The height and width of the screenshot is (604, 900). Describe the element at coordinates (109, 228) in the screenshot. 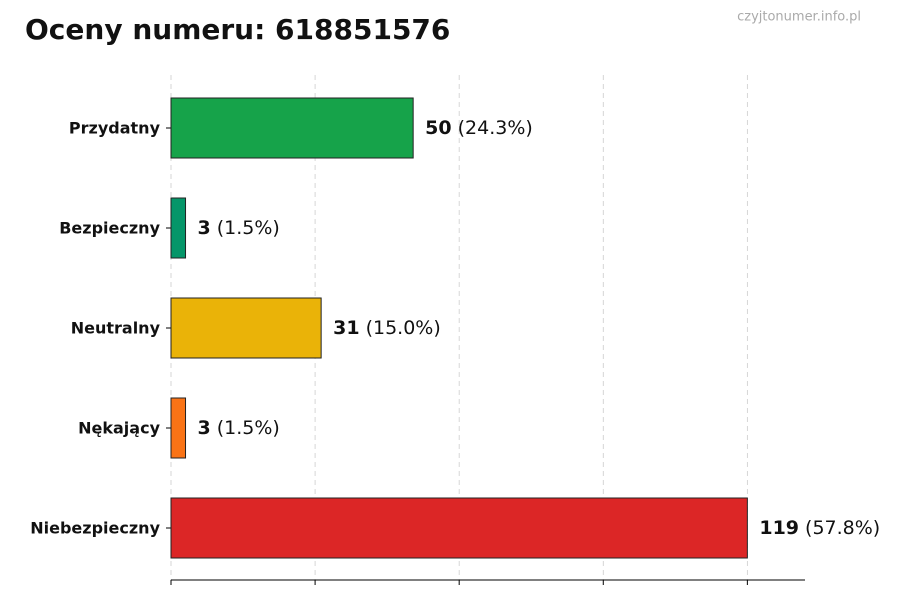

I see `y-tick-label: Bezpieczny` at that location.